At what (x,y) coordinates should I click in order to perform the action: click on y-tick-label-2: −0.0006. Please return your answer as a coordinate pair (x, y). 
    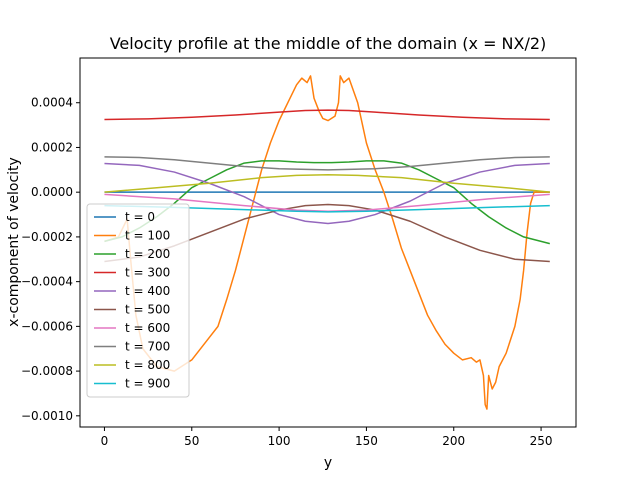
    Looking at the image, I should click on (47, 326).